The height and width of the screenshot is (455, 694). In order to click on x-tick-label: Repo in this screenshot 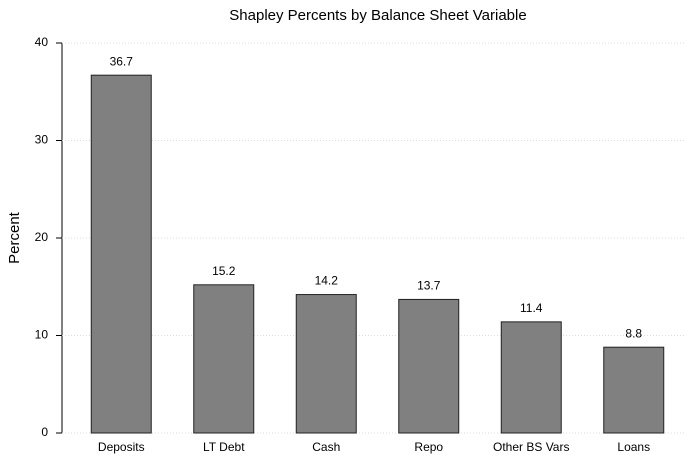, I will do `click(428, 447)`.